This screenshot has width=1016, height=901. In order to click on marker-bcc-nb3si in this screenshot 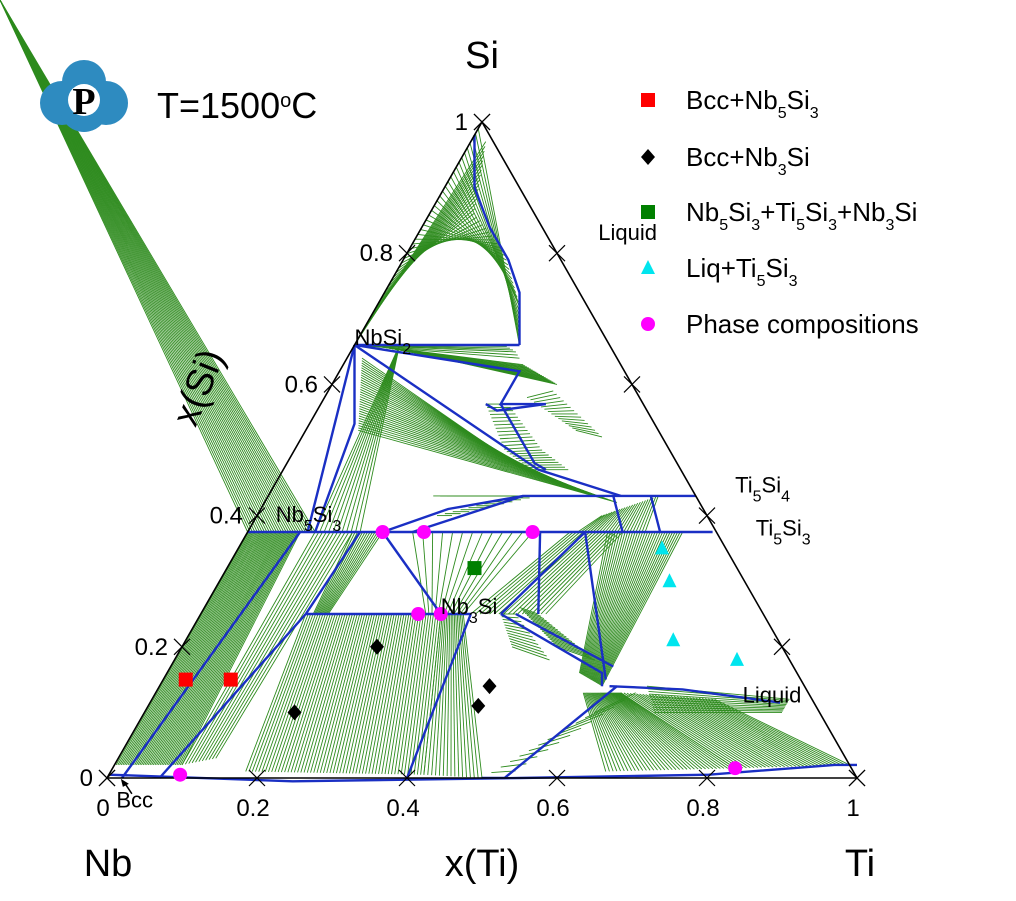, I will do `click(489, 686)`.